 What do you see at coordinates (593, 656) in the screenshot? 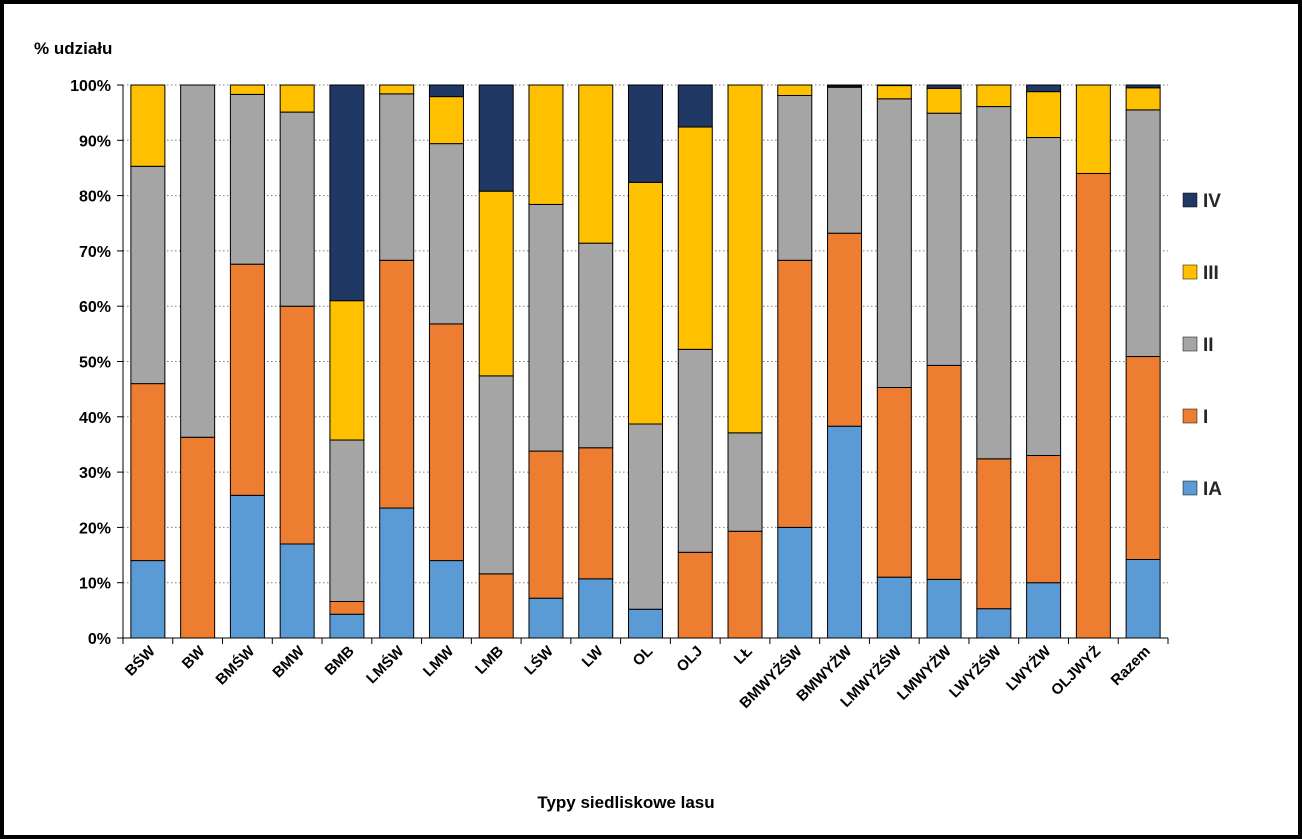
I see `x-tick-label: LW` at bounding box center [593, 656].